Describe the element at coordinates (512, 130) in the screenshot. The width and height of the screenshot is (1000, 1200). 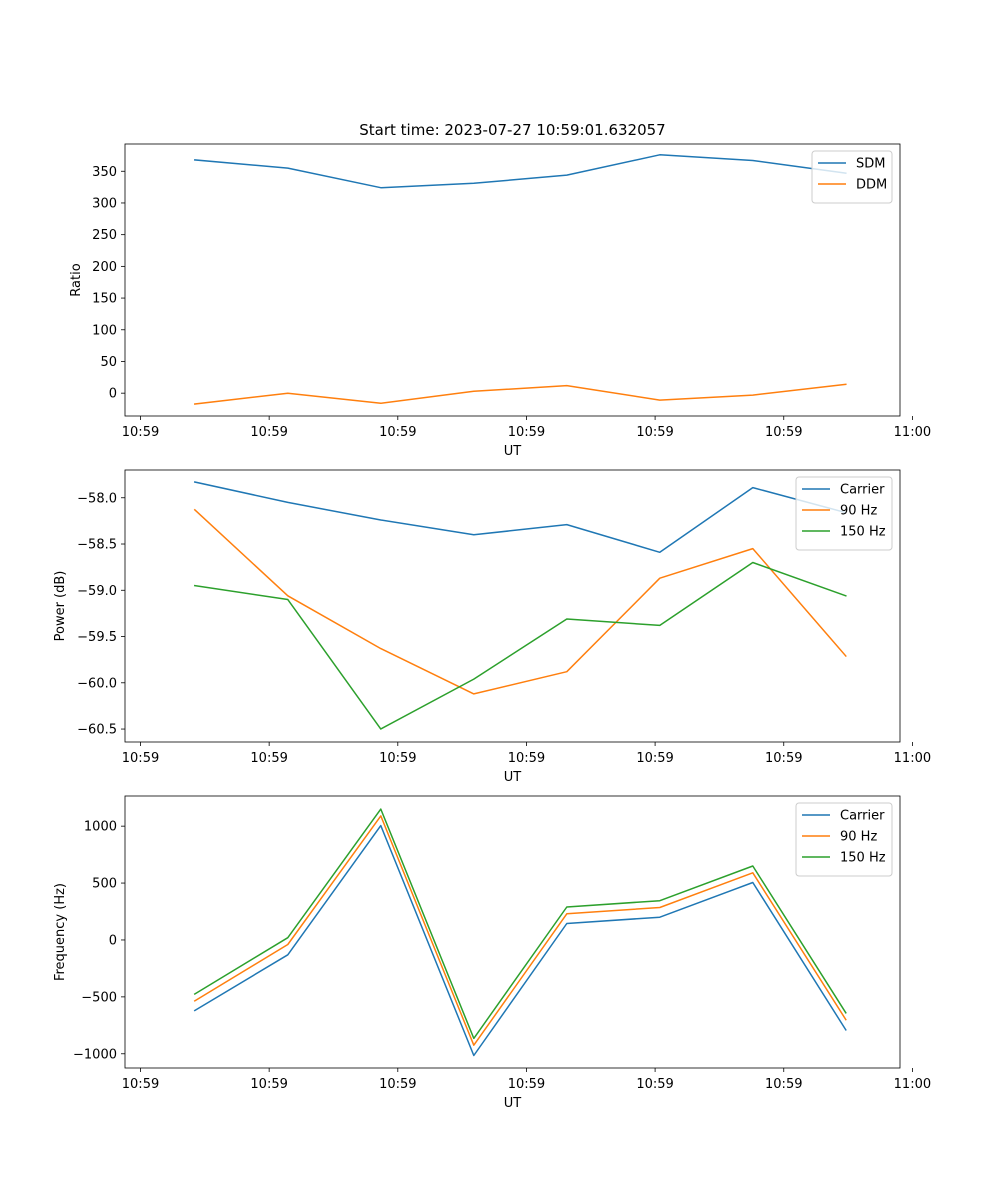
I see `chart-title: Start time: 2023-07-27 10:59:01.632057` at that location.